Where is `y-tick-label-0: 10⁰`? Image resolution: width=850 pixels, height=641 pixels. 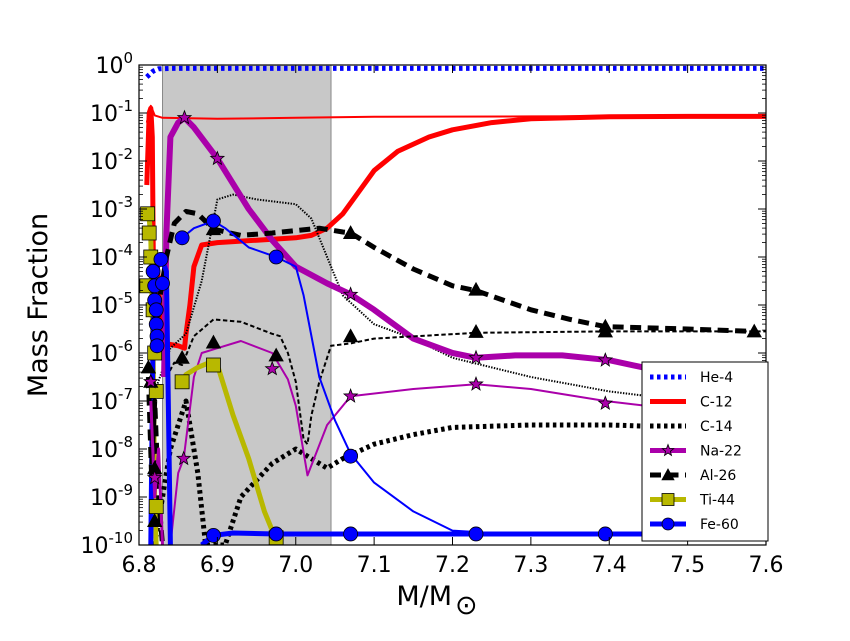 y-tick-label-0: 10⁰ is located at coordinates (114, 64).